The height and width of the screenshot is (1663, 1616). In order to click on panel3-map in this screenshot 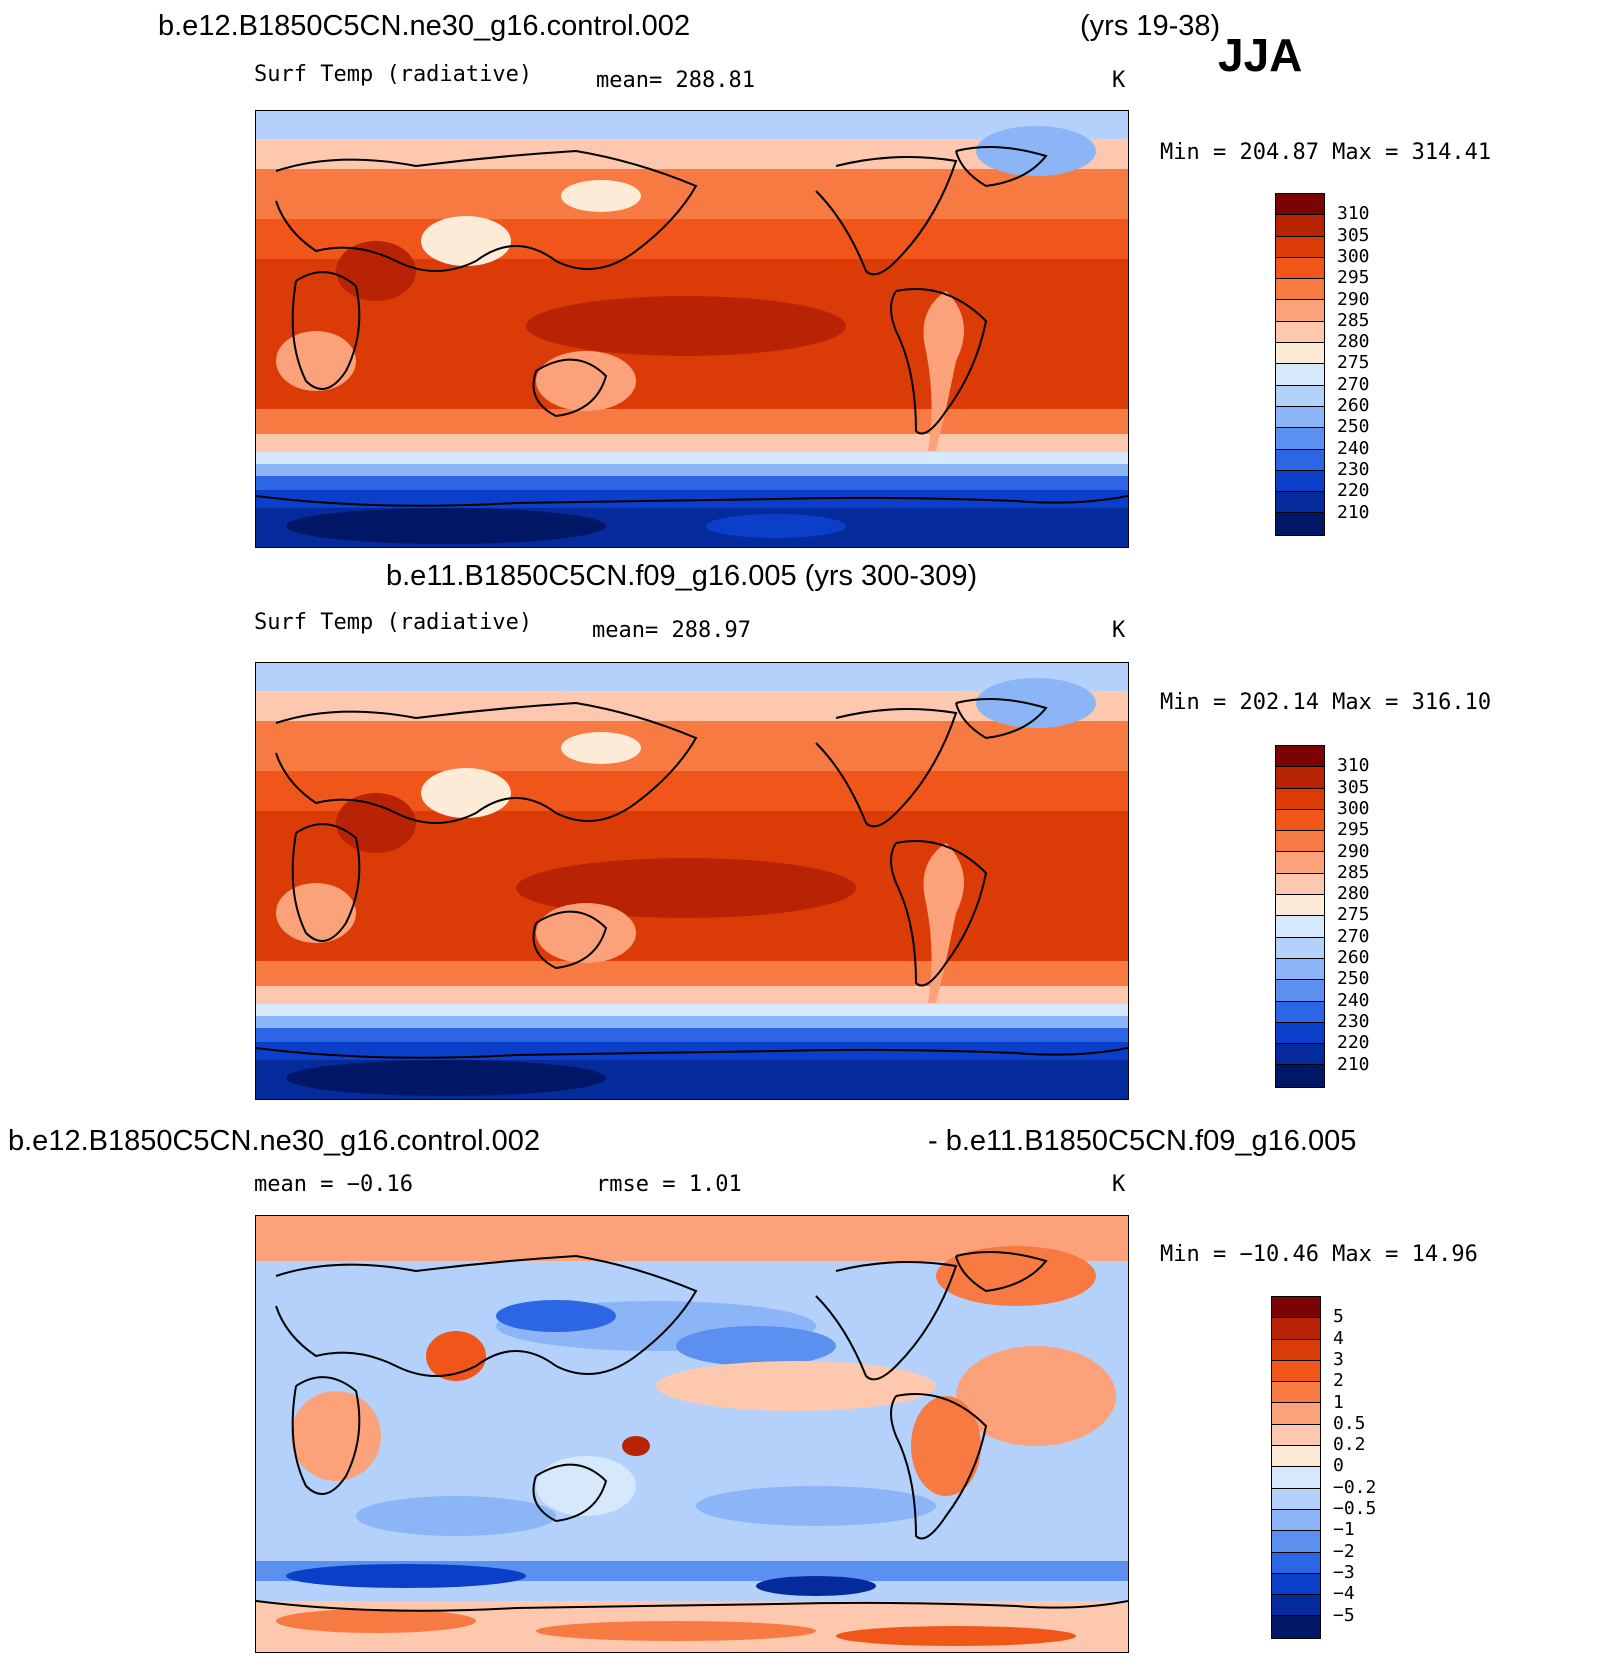, I will do `click(692, 1434)`.